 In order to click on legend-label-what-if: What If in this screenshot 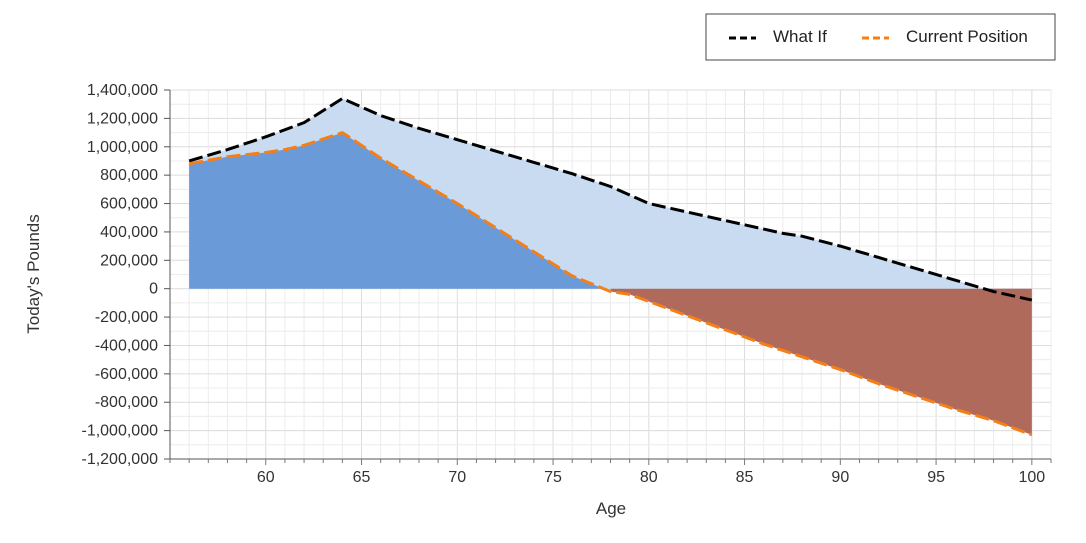, I will do `click(800, 36)`.